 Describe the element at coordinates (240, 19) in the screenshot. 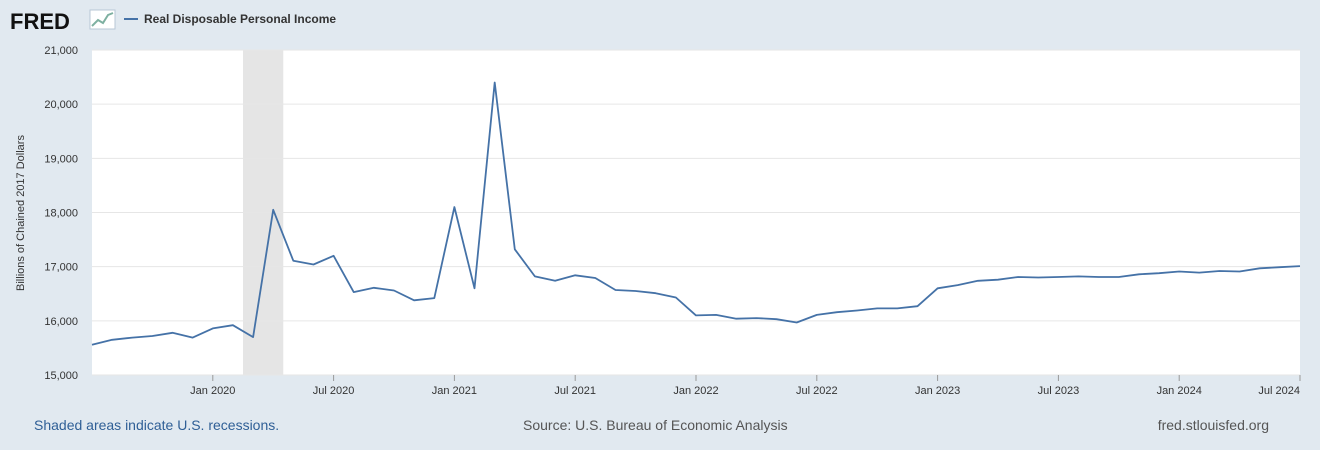

I see `legend-label: Real Disposable Personal Income` at that location.